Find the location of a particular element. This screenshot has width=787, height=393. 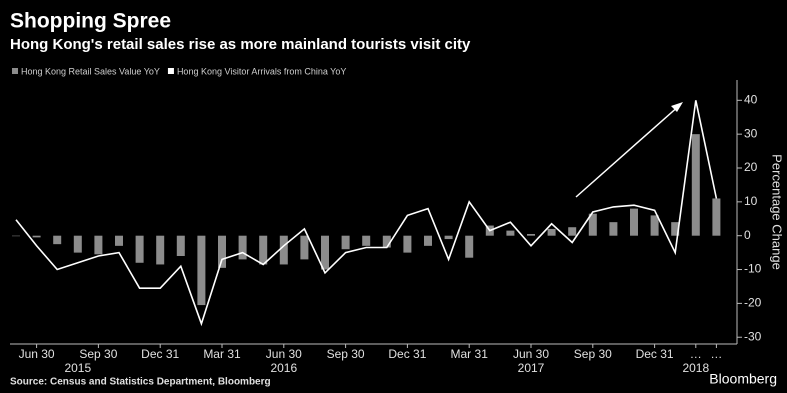

brand: Bloomberg is located at coordinates (743, 379).